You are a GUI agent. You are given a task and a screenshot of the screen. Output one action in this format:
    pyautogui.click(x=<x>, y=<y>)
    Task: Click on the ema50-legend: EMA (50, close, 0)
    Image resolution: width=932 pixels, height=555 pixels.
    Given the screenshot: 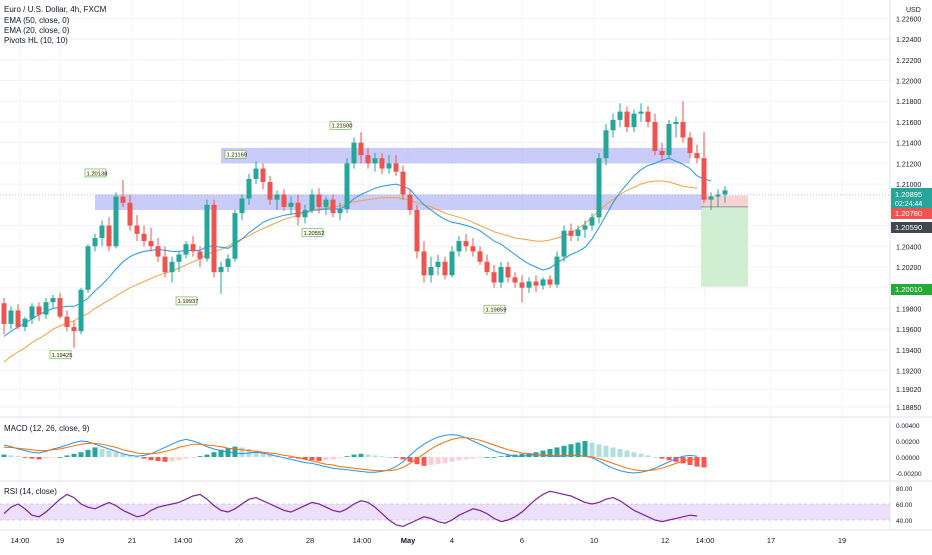 What is the action you would take?
    pyautogui.click(x=37, y=20)
    